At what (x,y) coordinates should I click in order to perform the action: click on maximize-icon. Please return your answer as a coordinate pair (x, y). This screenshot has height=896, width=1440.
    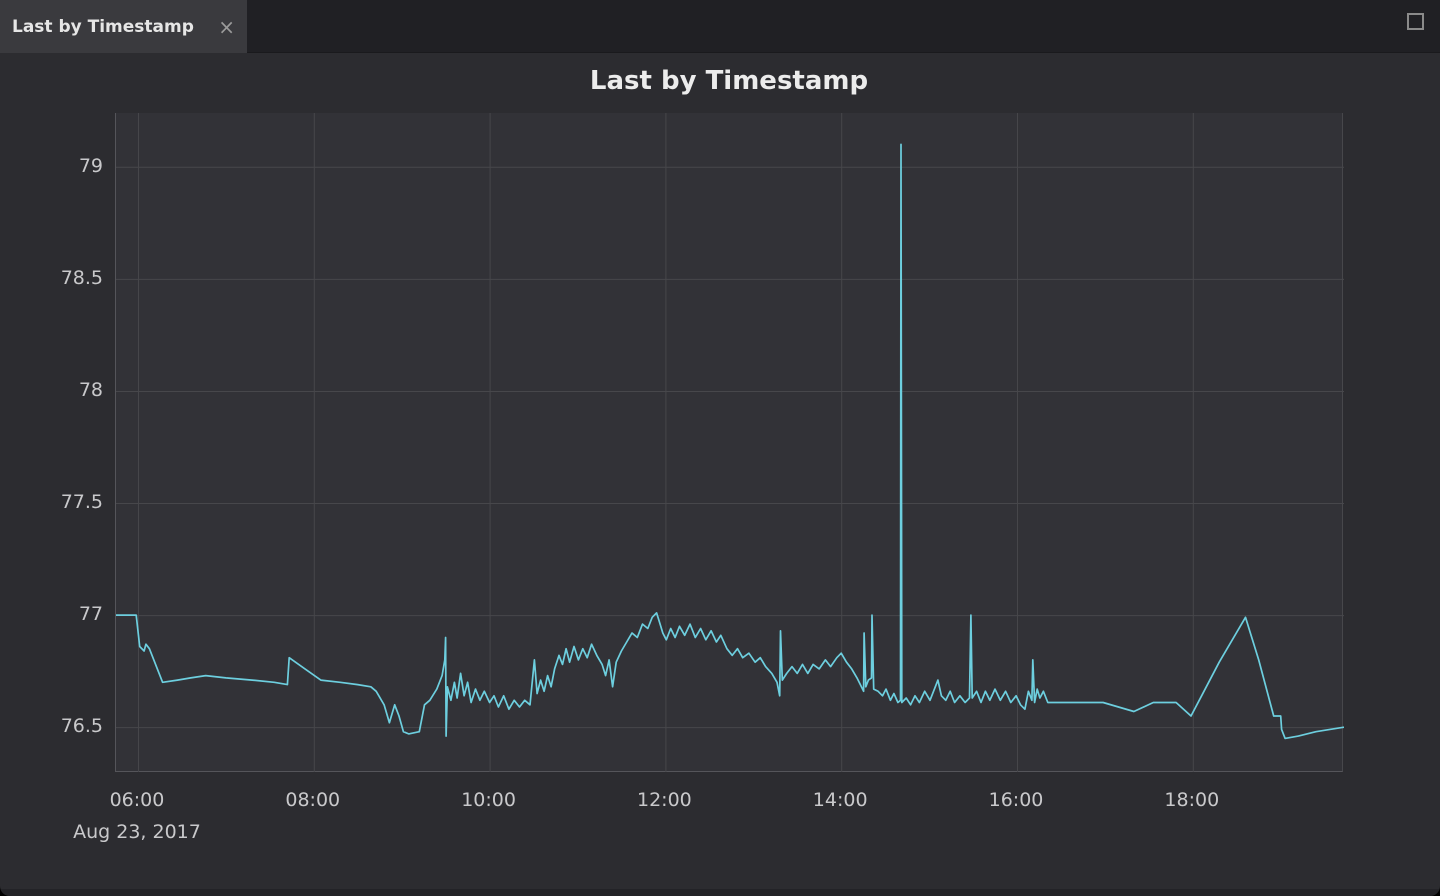
    Looking at the image, I should click on (1415, 21).